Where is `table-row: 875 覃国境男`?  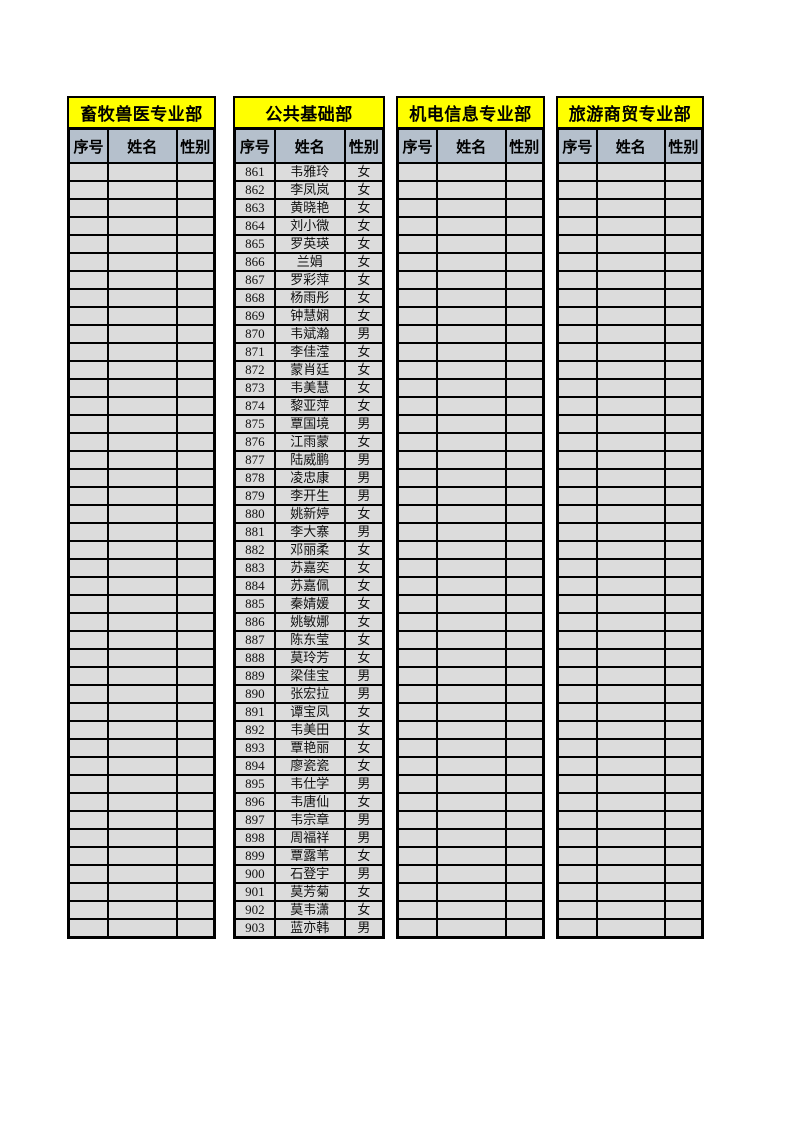
table-row: 875 覃国境男 is located at coordinates (309, 424).